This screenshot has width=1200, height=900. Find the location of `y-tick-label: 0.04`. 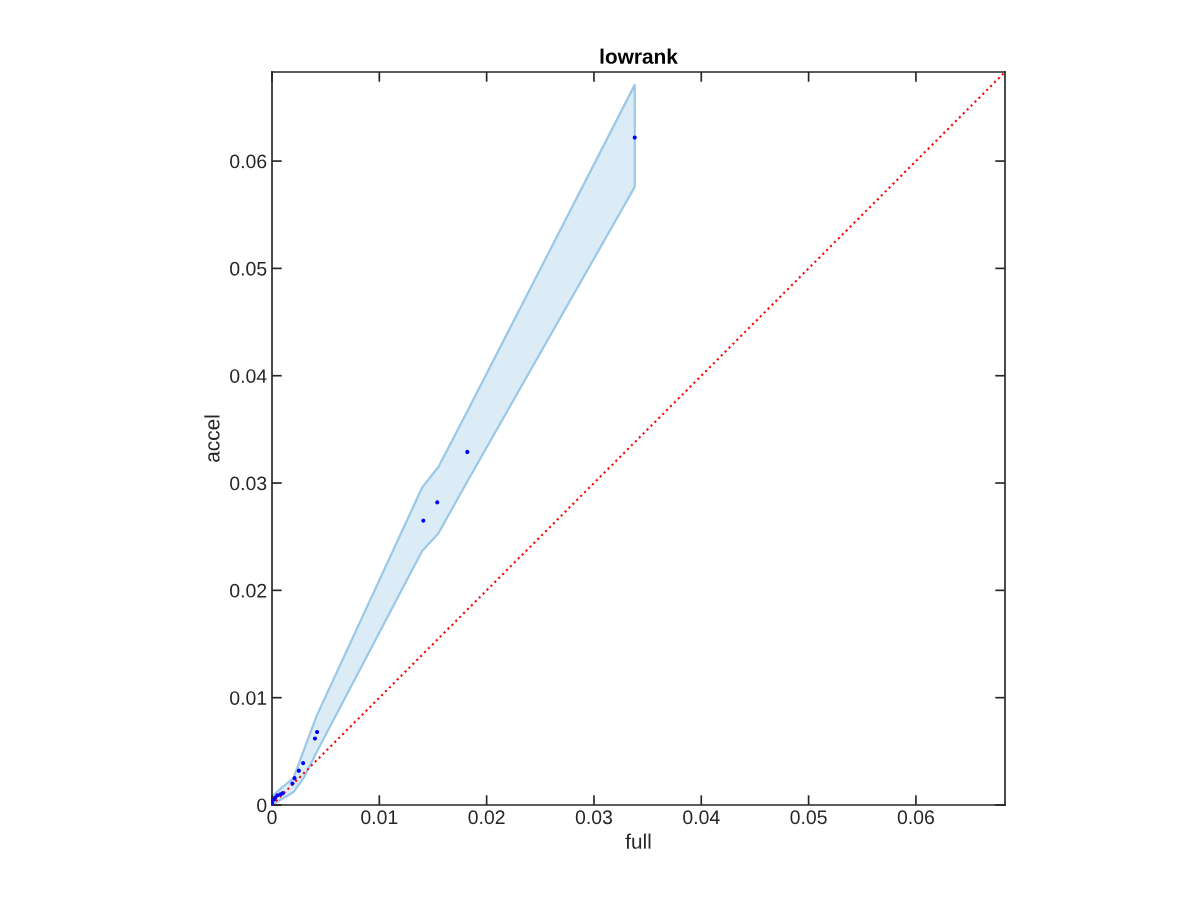

y-tick-label: 0.04 is located at coordinates (248, 376).